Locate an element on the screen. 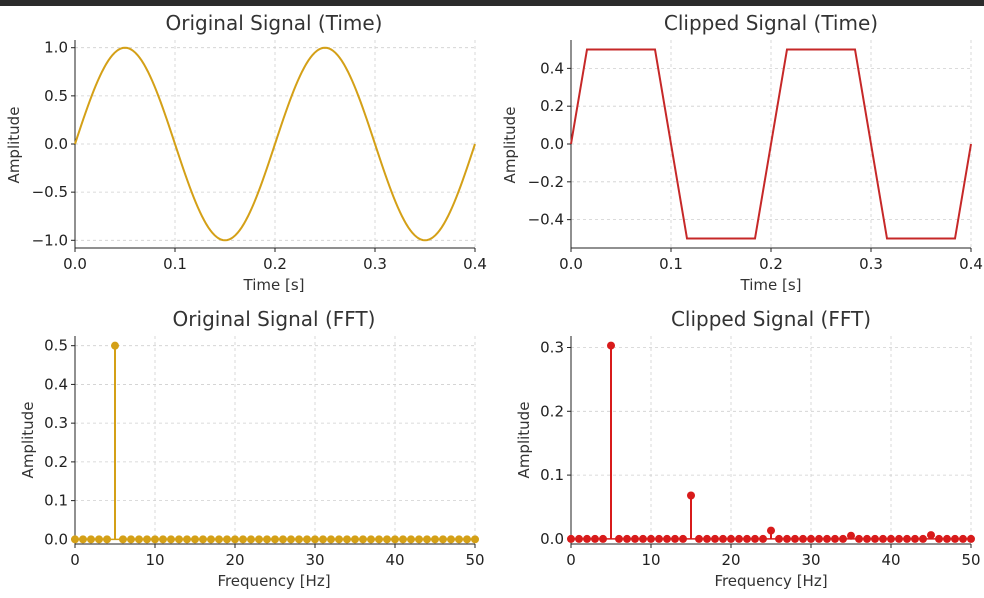  chart-title: Original Signal (FFT) is located at coordinates (274, 319).